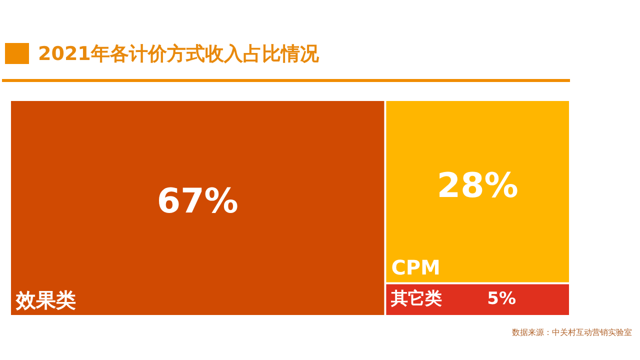 The width and height of the screenshot is (640, 360). Describe the element at coordinates (477, 186) in the screenshot. I see `data-label: 28%` at that location.